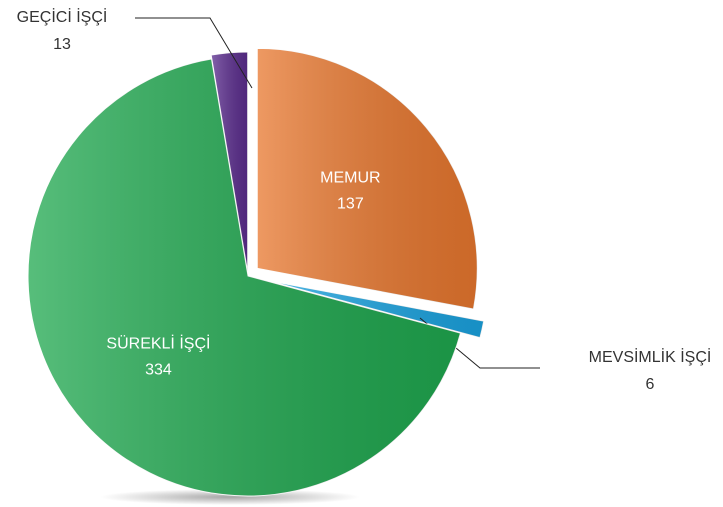 The width and height of the screenshot is (723, 507). What do you see at coordinates (62, 44) in the screenshot?
I see `slice-value: 13` at bounding box center [62, 44].